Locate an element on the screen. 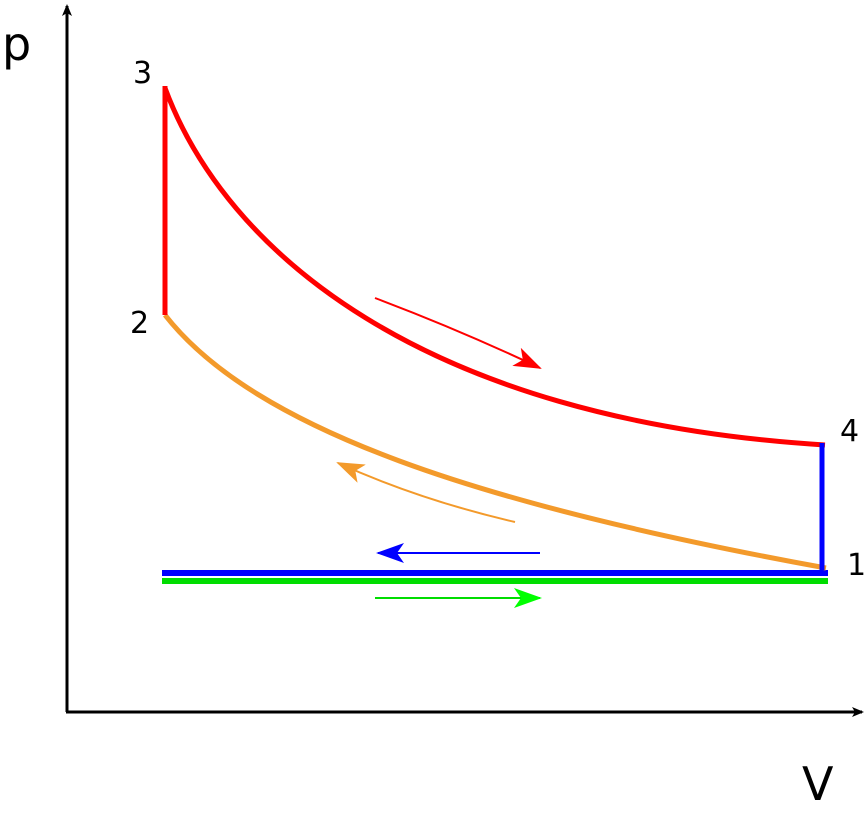 This screenshot has height=822, width=868. y-axis-label: p is located at coordinates (16, 44).